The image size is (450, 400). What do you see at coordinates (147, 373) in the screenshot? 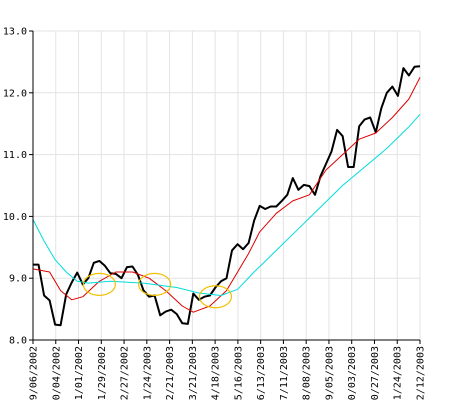
I see `x-tick-label: 01/24/2003` at bounding box center [147, 373].